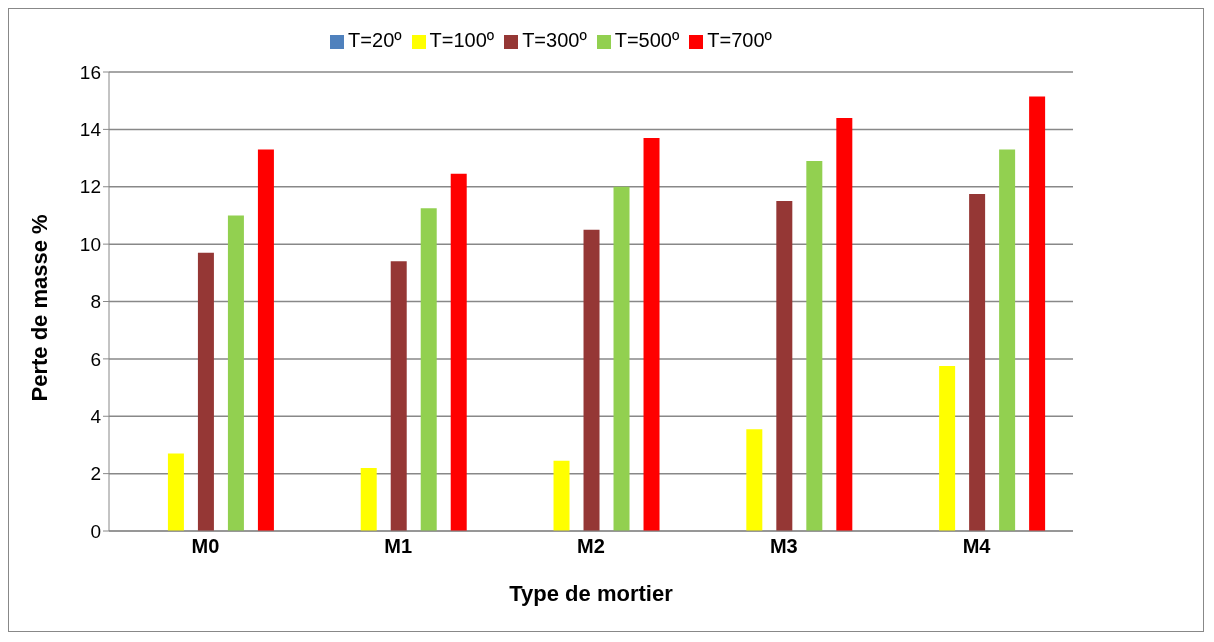 Image resolution: width=1214 pixels, height=642 pixels. I want to click on legend-label: T=500º, so click(647, 40).